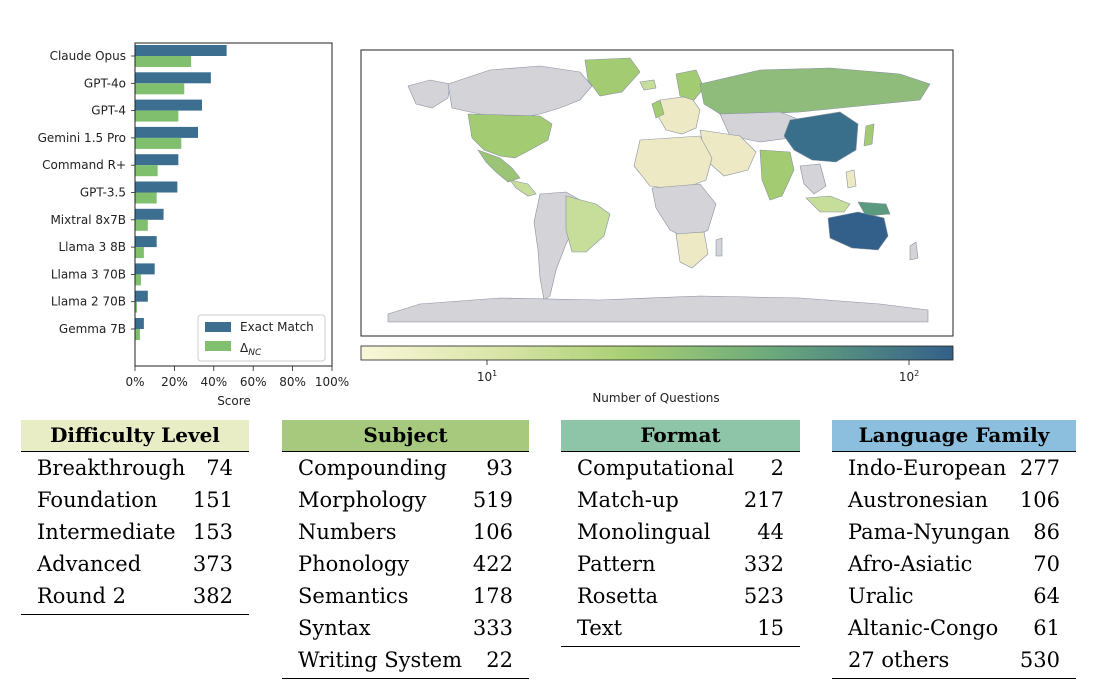  I want to click on map-region-madagascar, so click(719, 247).